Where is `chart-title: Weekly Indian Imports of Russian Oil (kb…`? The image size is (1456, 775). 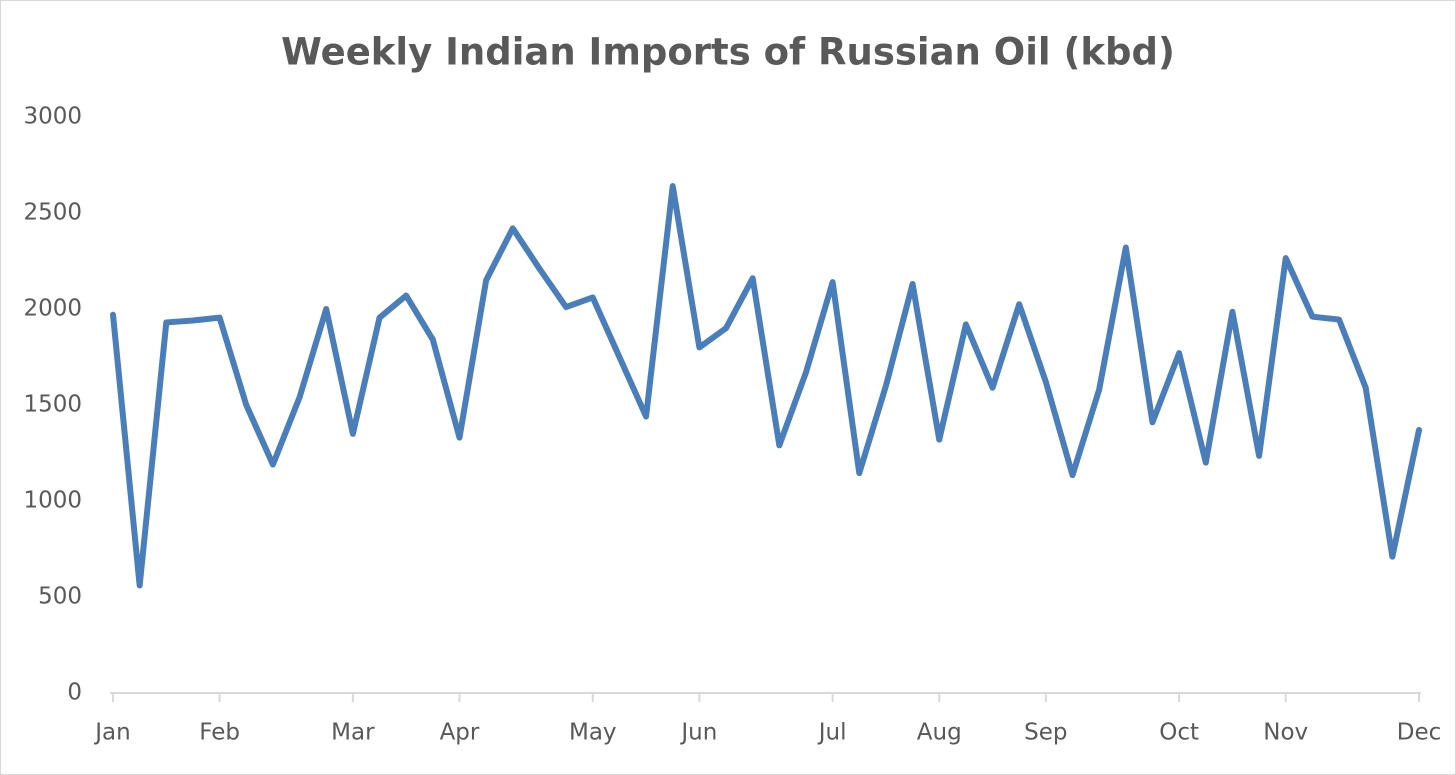 chart-title: Weekly Indian Imports of Russian Oil (kb… is located at coordinates (728, 52).